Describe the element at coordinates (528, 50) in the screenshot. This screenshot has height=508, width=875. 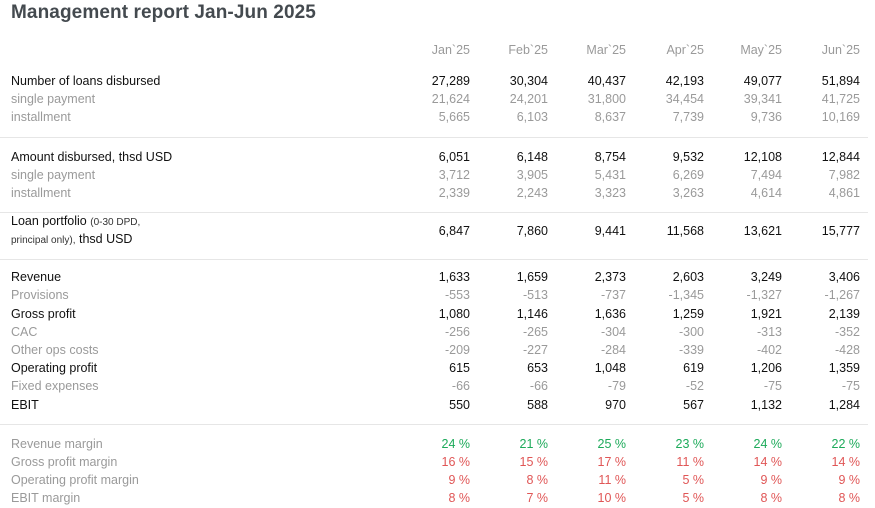
I see `month-header: Feb`25` at that location.